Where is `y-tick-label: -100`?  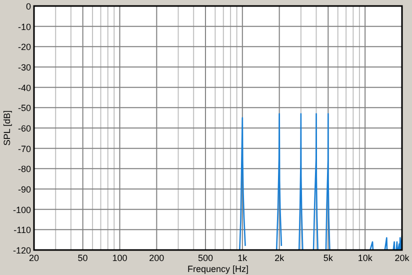
y-tick-label: -100 is located at coordinates (21, 209).